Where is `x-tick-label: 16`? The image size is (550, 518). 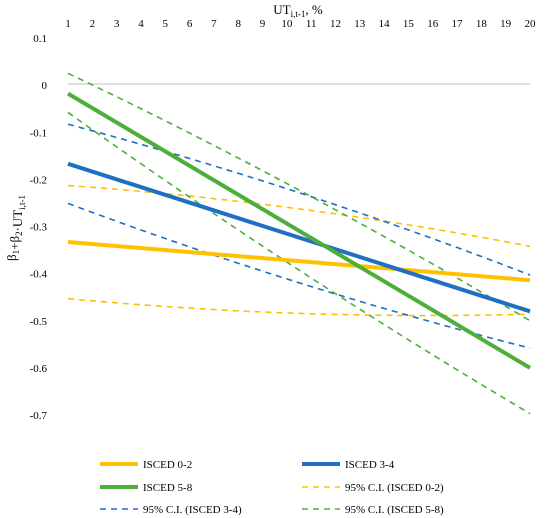 x-tick-label: 16 is located at coordinates (433, 24).